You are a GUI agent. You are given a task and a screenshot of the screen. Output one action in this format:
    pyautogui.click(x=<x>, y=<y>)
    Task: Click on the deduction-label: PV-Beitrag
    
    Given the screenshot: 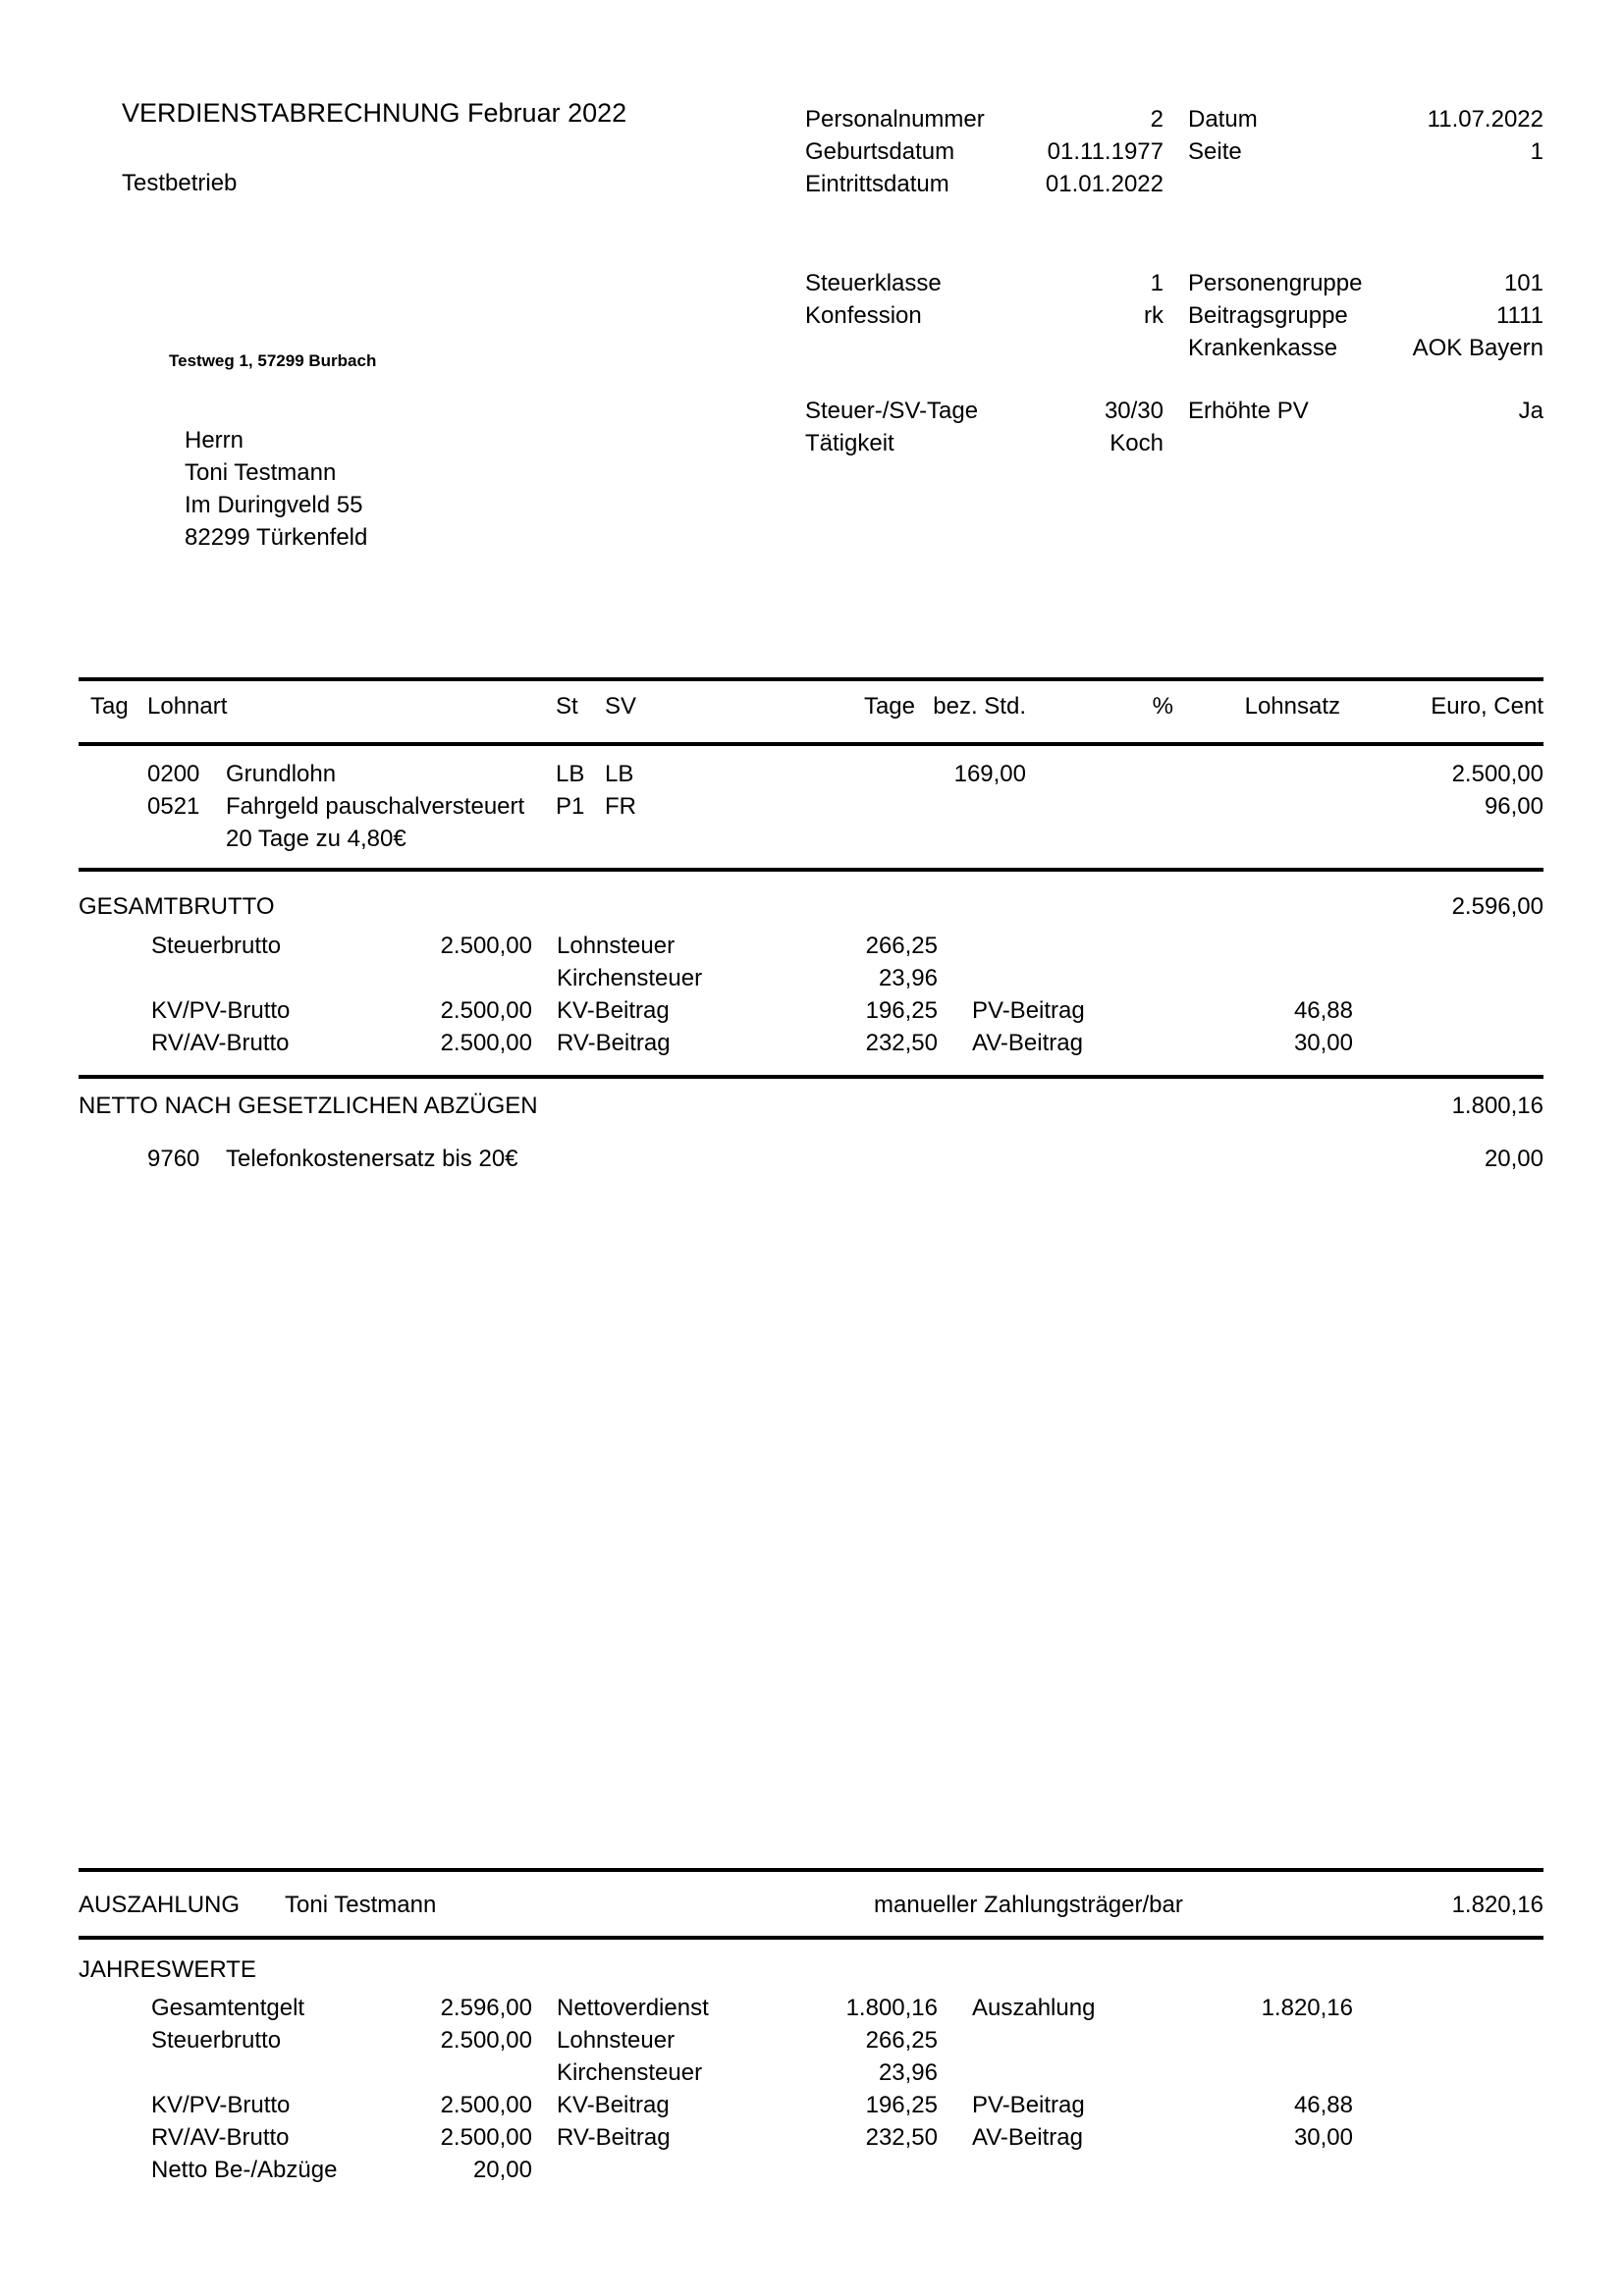 What is the action you would take?
    pyautogui.click(x=1028, y=1010)
    